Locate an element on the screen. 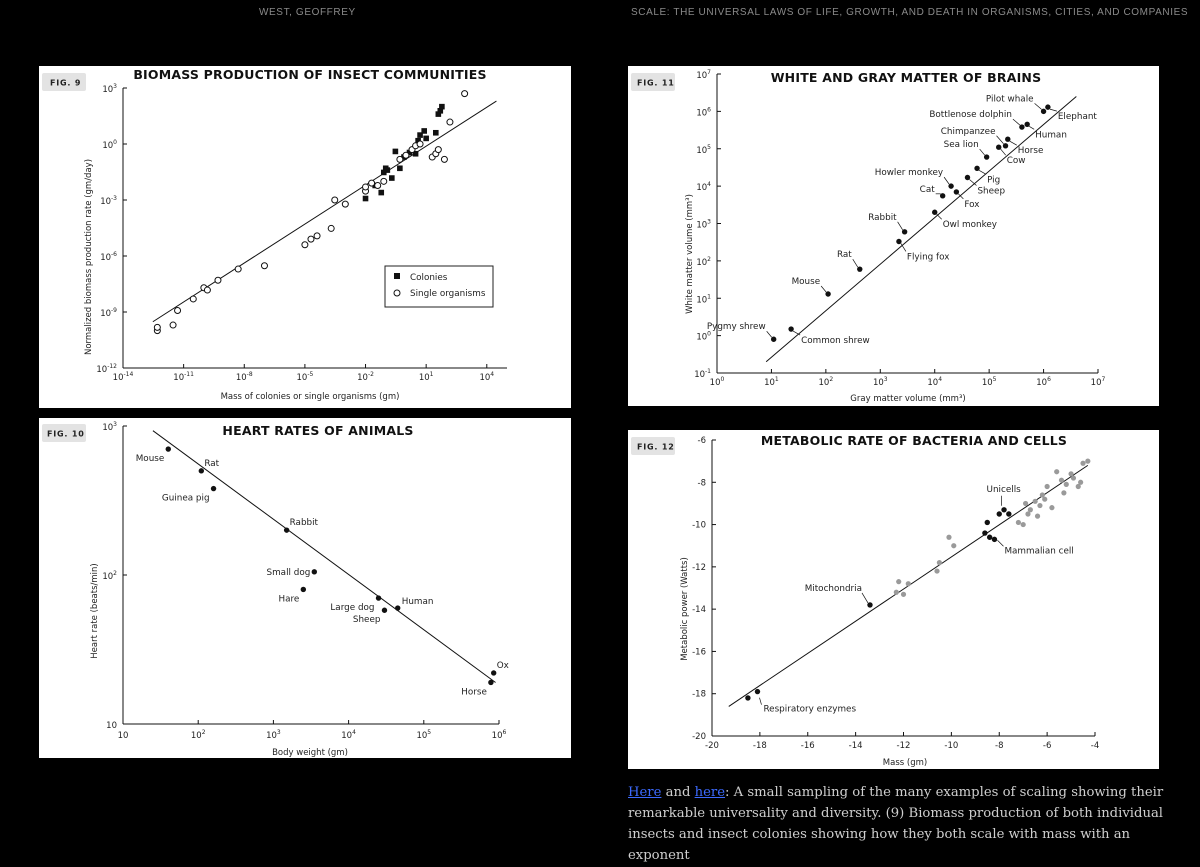  figure-9-badge is located at coordinates (64, 82).